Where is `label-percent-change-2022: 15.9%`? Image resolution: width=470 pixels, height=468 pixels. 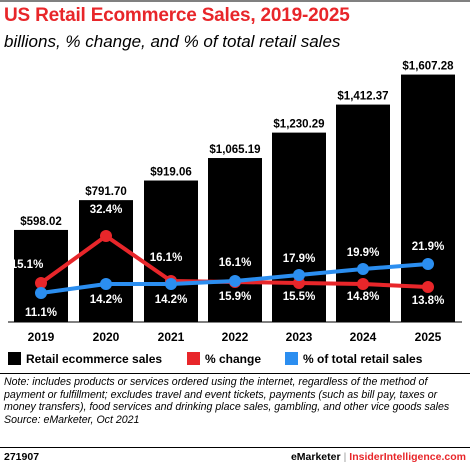
label-percent-change-2022: 15.9% is located at coordinates (235, 297).